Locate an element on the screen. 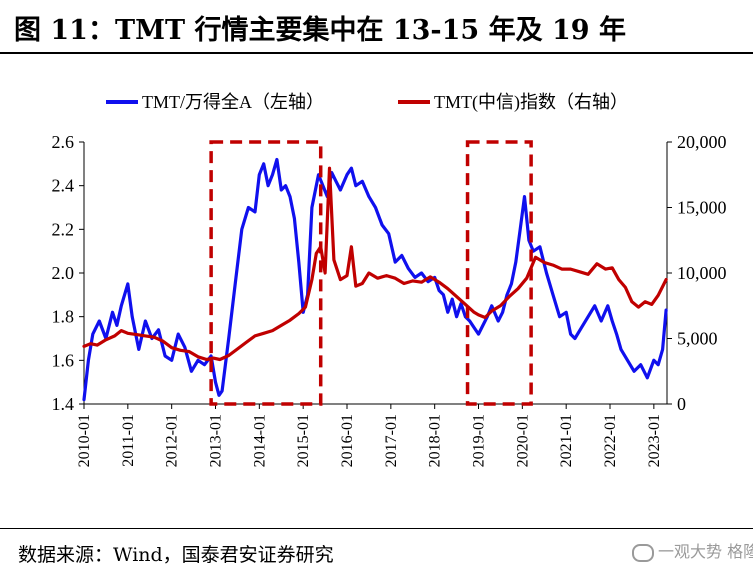  x-axis-tick-label: 2021-01 is located at coordinates (566, 440).